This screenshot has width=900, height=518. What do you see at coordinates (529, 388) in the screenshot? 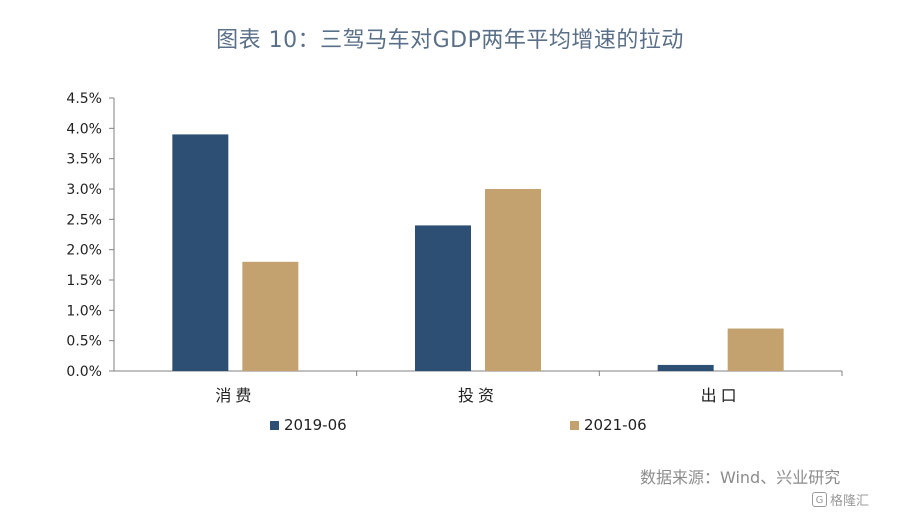
I see `x-axis-labels: 消费 投资 出口` at bounding box center [529, 388].